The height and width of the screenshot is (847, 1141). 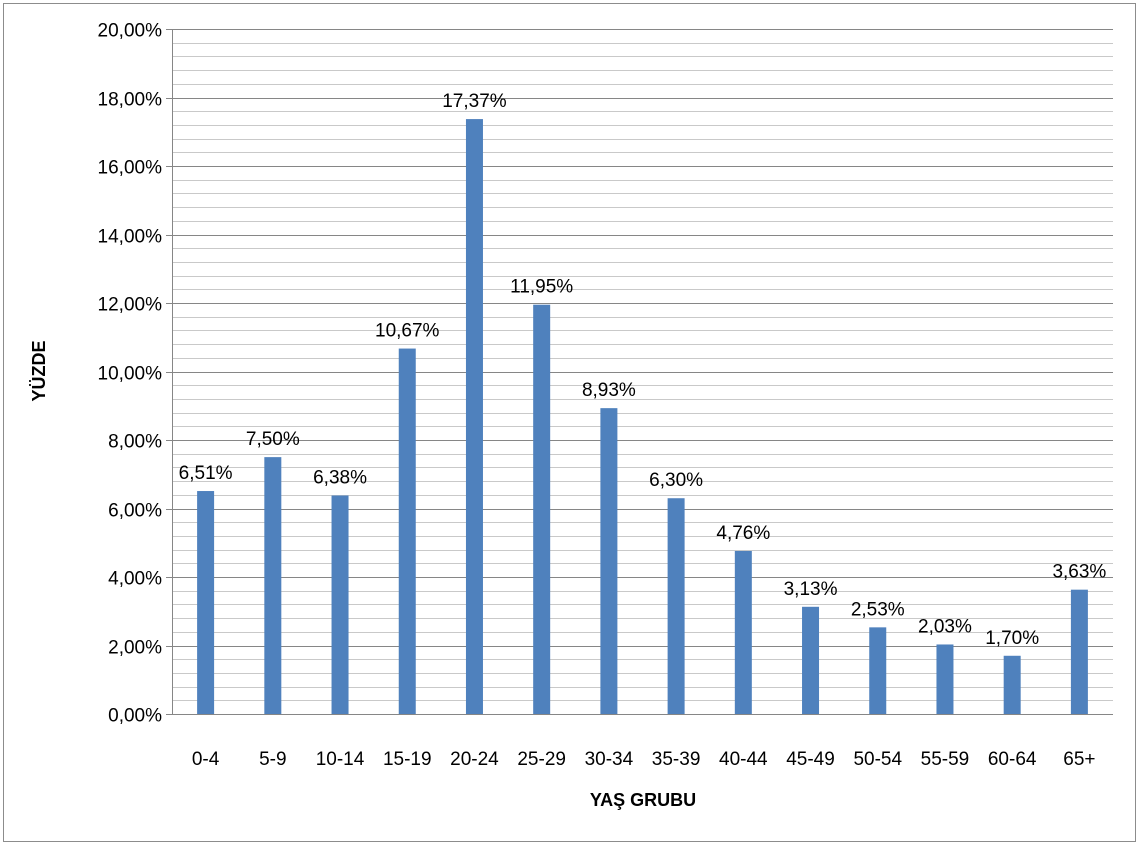 What do you see at coordinates (273, 439) in the screenshot?
I see `data-label: 7,50%` at bounding box center [273, 439].